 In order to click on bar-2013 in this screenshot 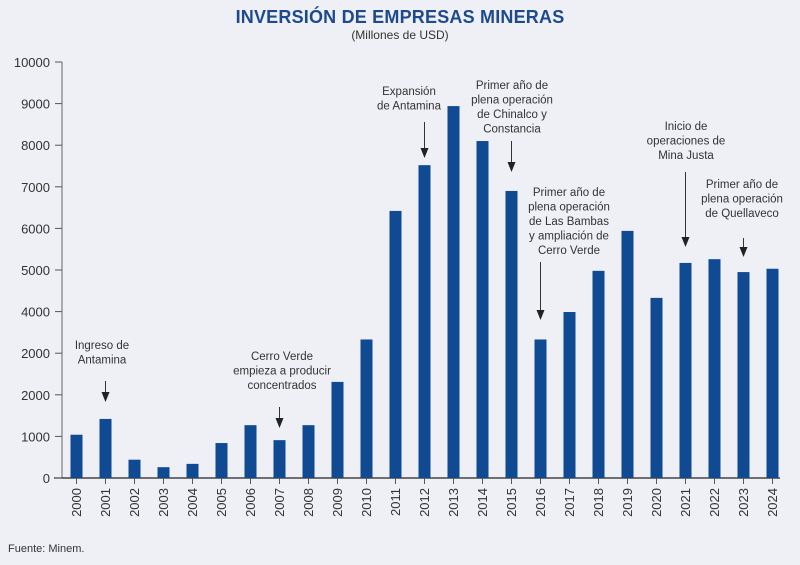, I will do `click(453, 292)`.